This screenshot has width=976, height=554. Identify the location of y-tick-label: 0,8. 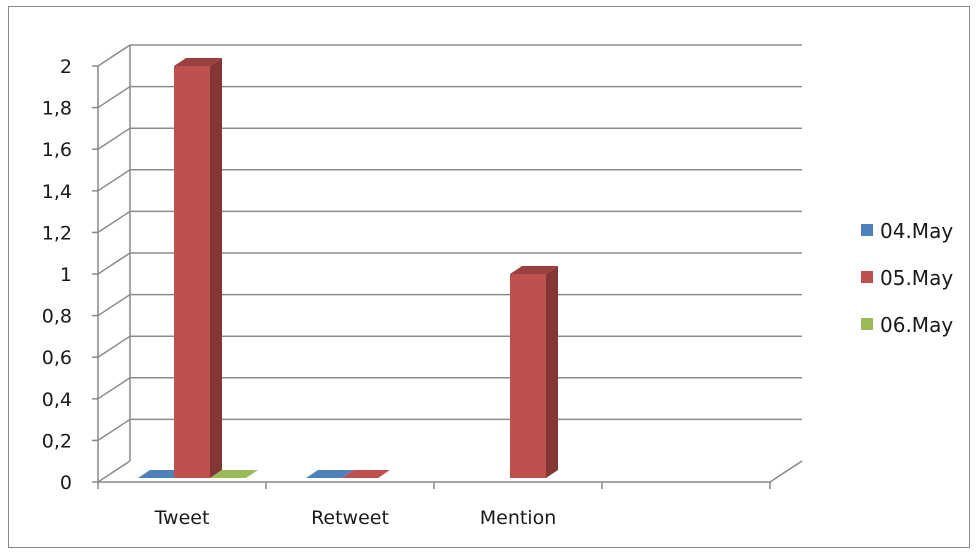
(57, 317).